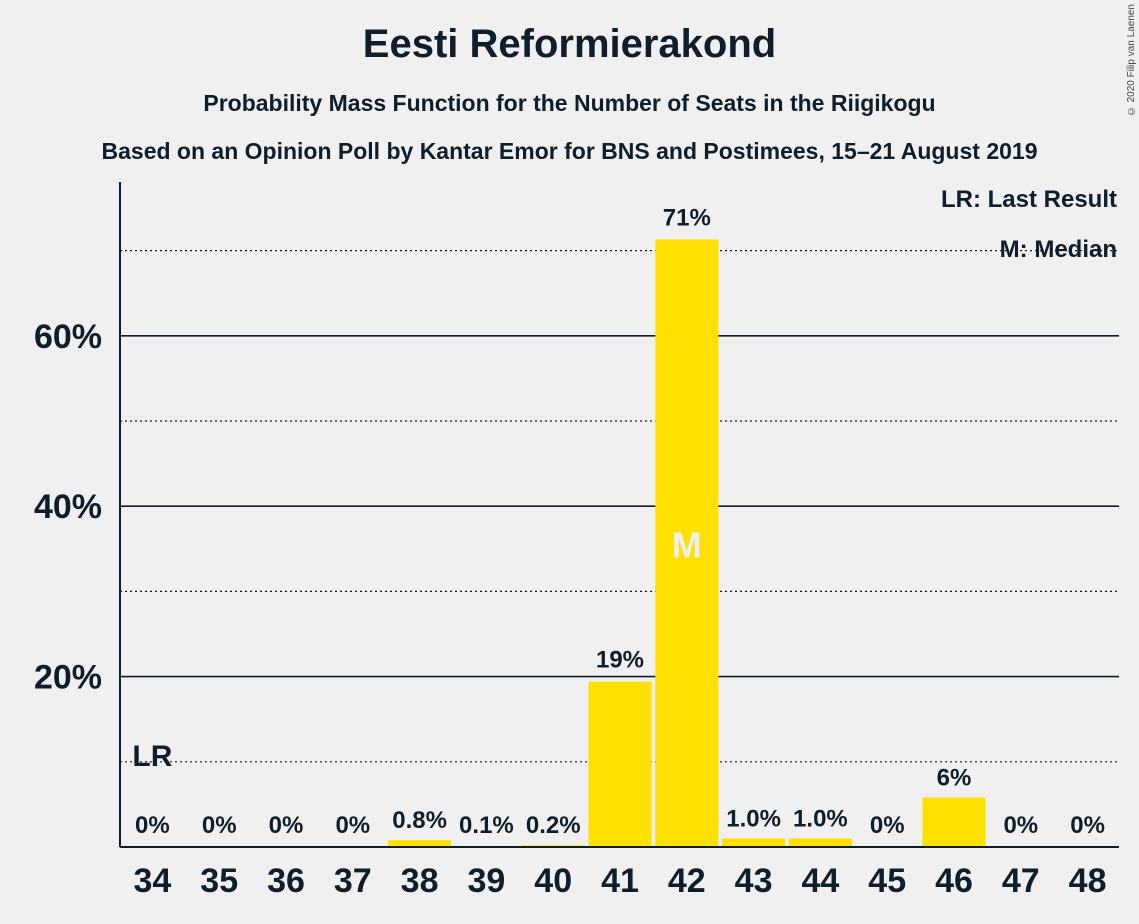 This screenshot has width=1139, height=924. I want to click on bar-value-label: 0.1%, so click(486, 825).